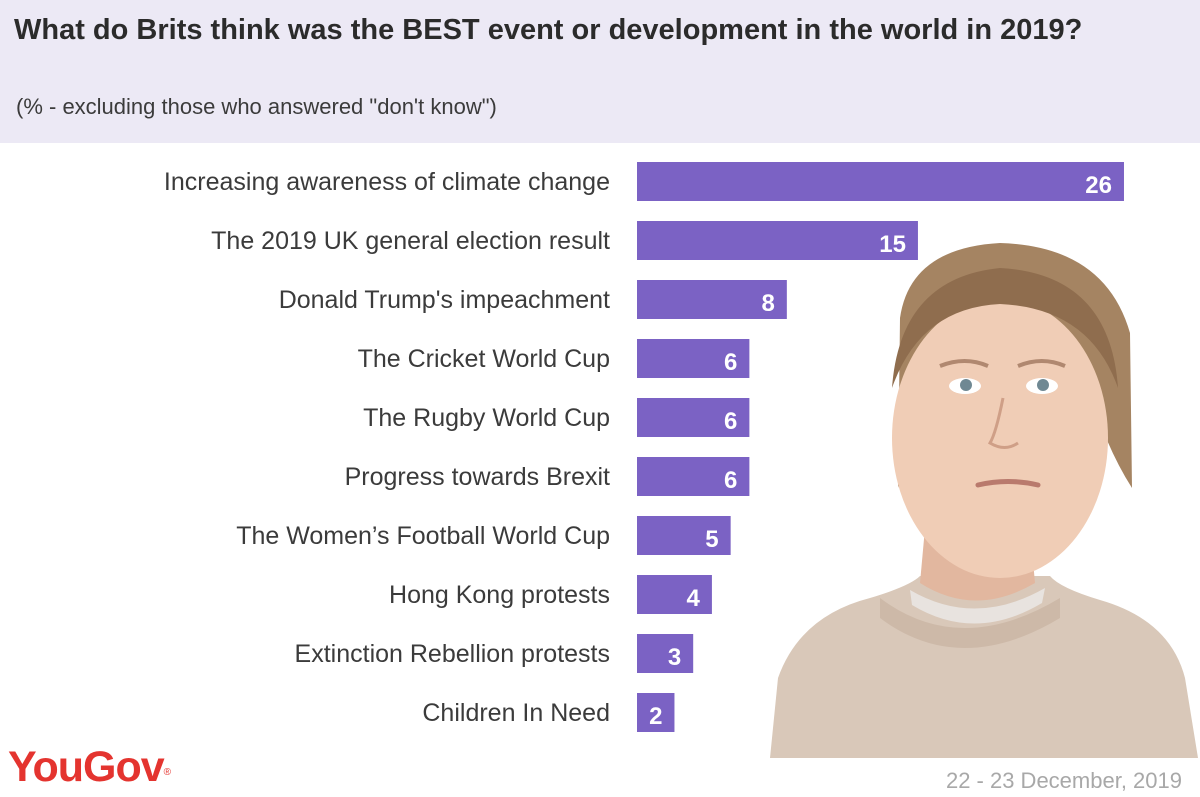 Image resolution: width=1200 pixels, height=797 pixels. Describe the element at coordinates (387, 182) in the screenshot. I see `category-label: Increasing awareness of climate change` at that location.